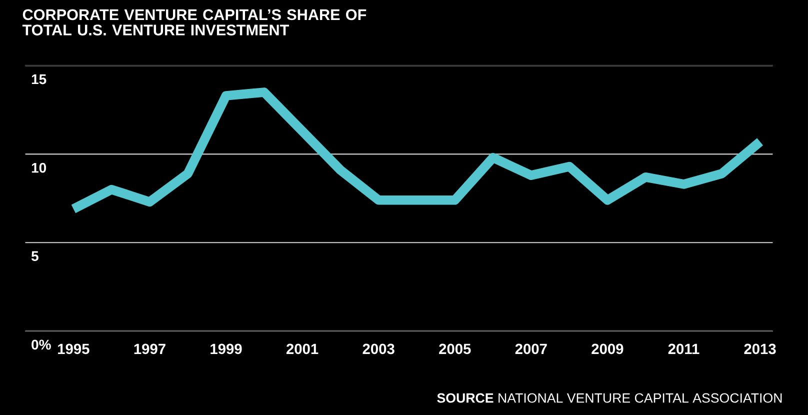 Image resolution: width=808 pixels, height=415 pixels. Describe the element at coordinates (760, 349) in the screenshot. I see `x-tick-label: 2013` at that location.